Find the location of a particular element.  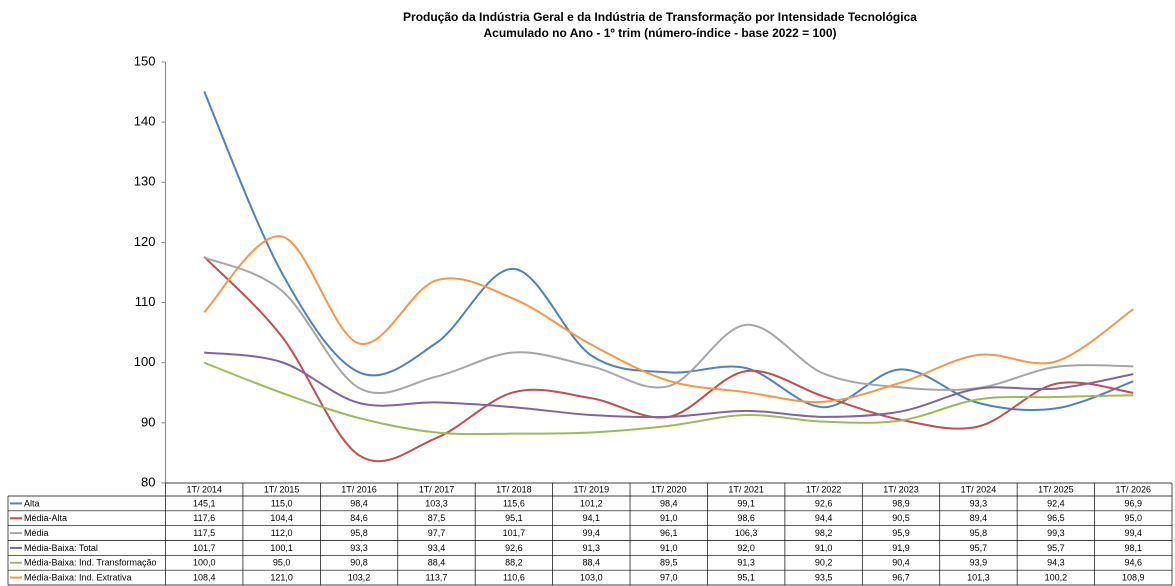

x-tick-label: 1T/ 2021 is located at coordinates (746, 489).